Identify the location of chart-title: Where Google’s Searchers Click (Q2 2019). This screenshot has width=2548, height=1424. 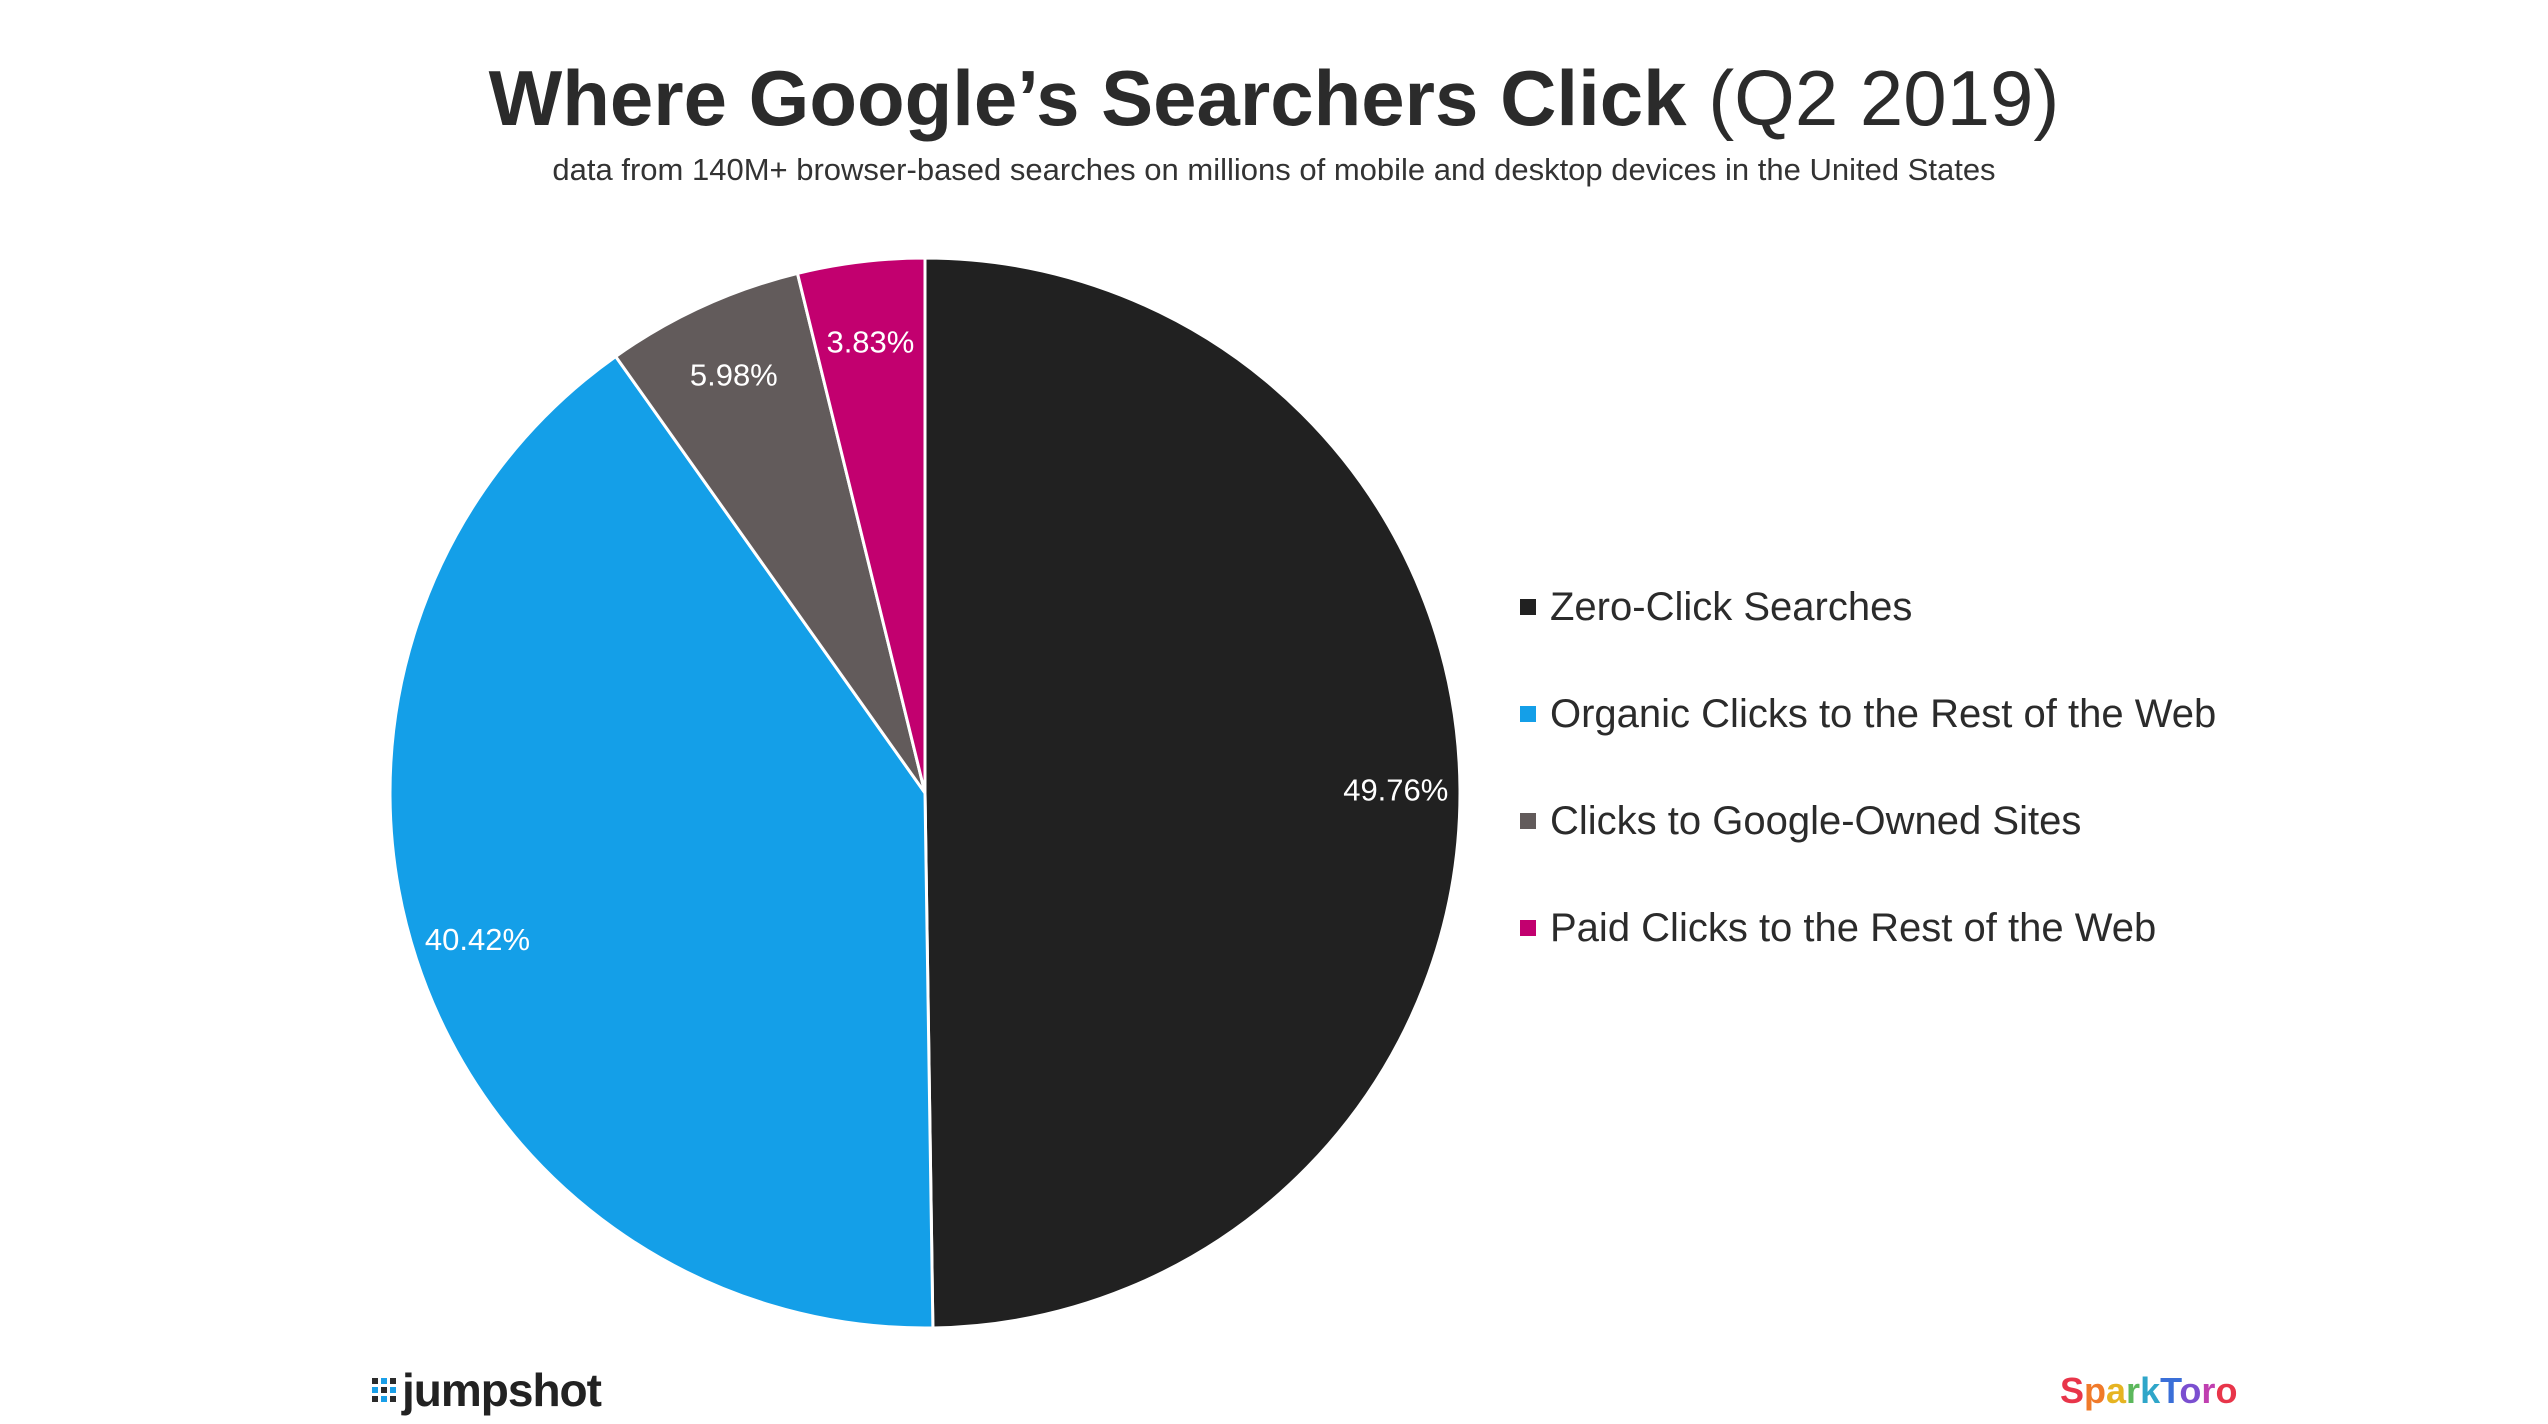
(1274, 99).